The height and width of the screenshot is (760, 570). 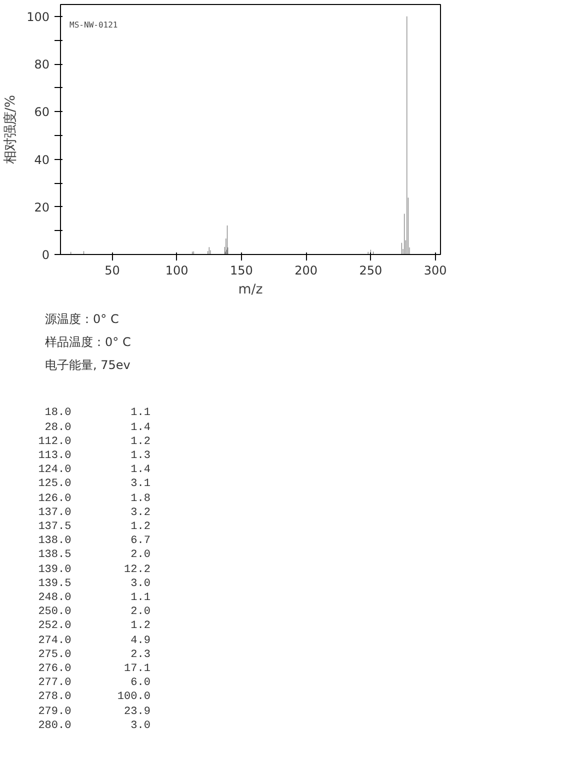 I want to click on y-tick-label: 20, so click(x=42, y=207).